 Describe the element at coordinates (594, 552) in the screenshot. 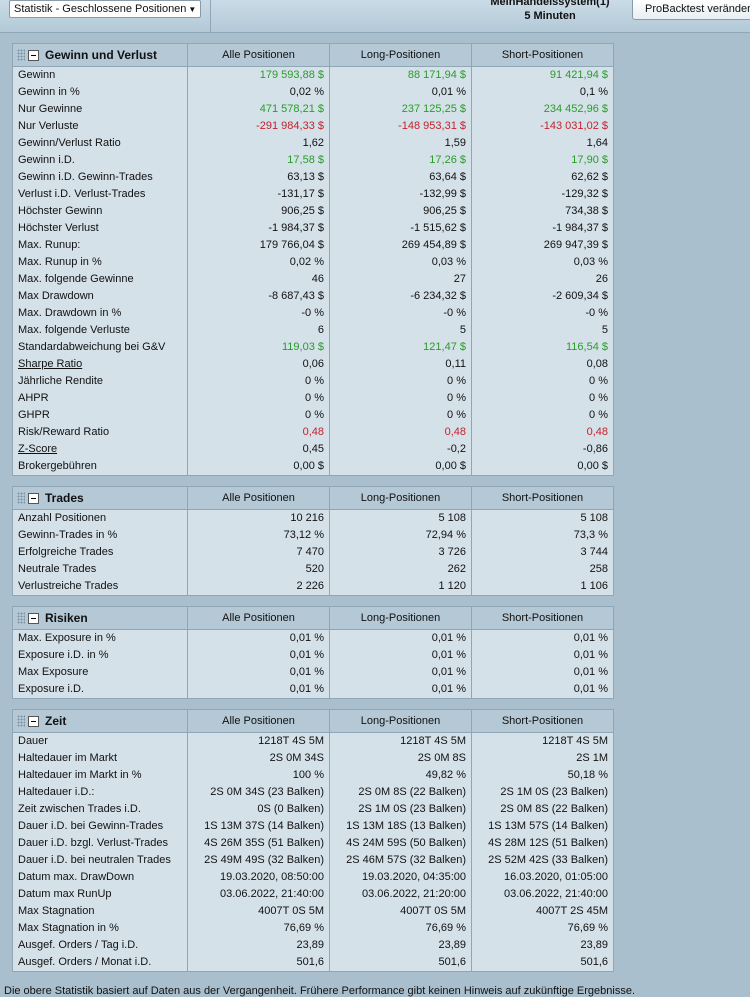

I see `metric-value: 3 744` at that location.